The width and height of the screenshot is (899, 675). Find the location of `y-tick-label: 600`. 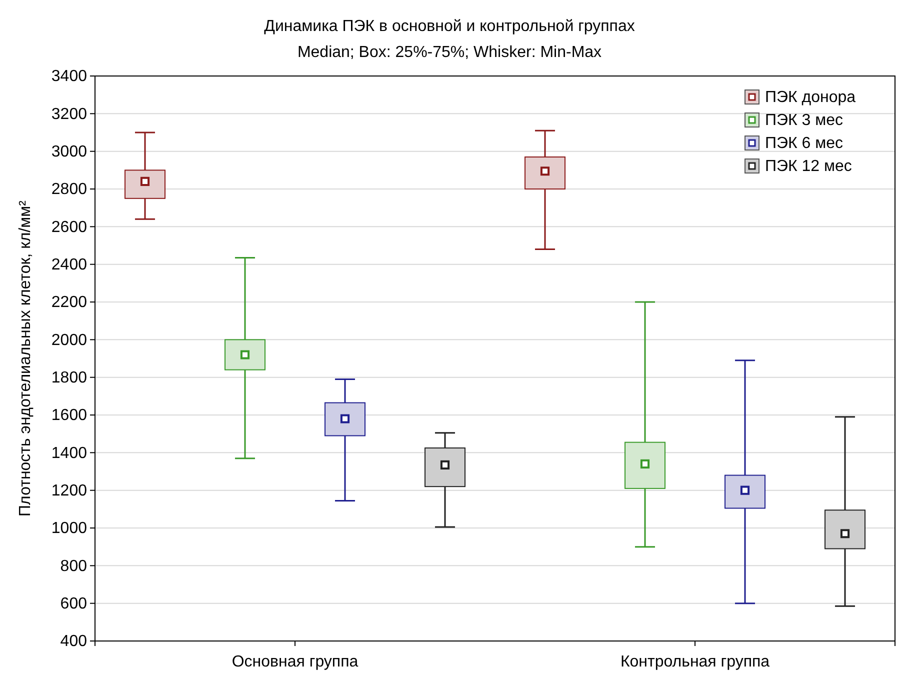

y-tick-label: 600 is located at coordinates (74, 603).